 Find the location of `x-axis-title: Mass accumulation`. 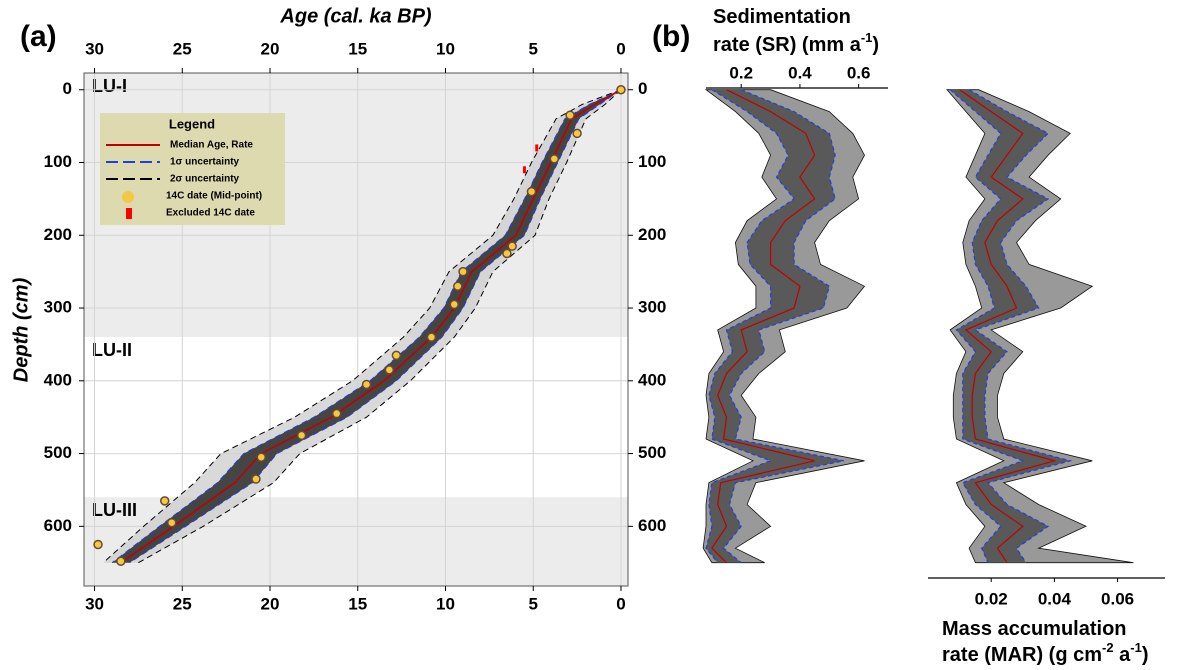

x-axis-title: Mass accumulation is located at coordinates (1034, 629).